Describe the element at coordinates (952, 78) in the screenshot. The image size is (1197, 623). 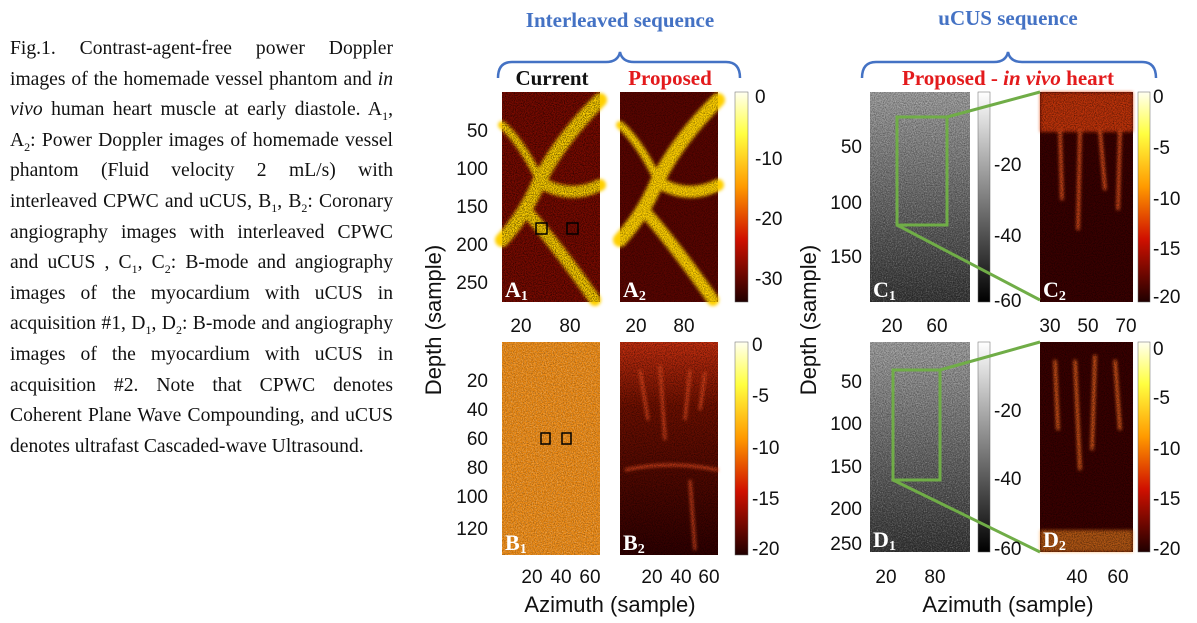
I see `title-part: Proposed -` at that location.